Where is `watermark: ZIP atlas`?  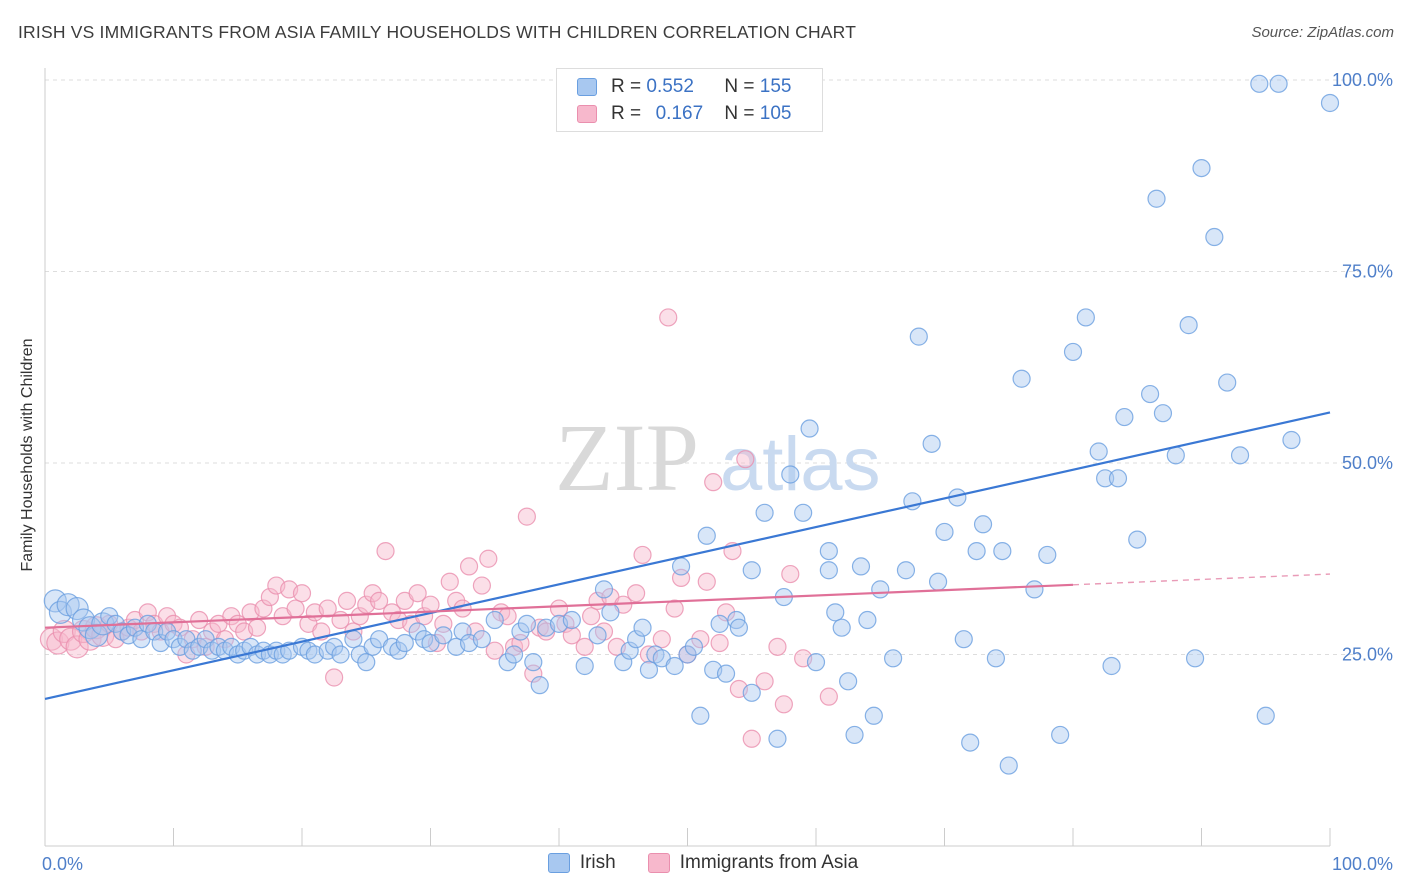
watermark: ZIP atlas is located at coordinates (718, 457).